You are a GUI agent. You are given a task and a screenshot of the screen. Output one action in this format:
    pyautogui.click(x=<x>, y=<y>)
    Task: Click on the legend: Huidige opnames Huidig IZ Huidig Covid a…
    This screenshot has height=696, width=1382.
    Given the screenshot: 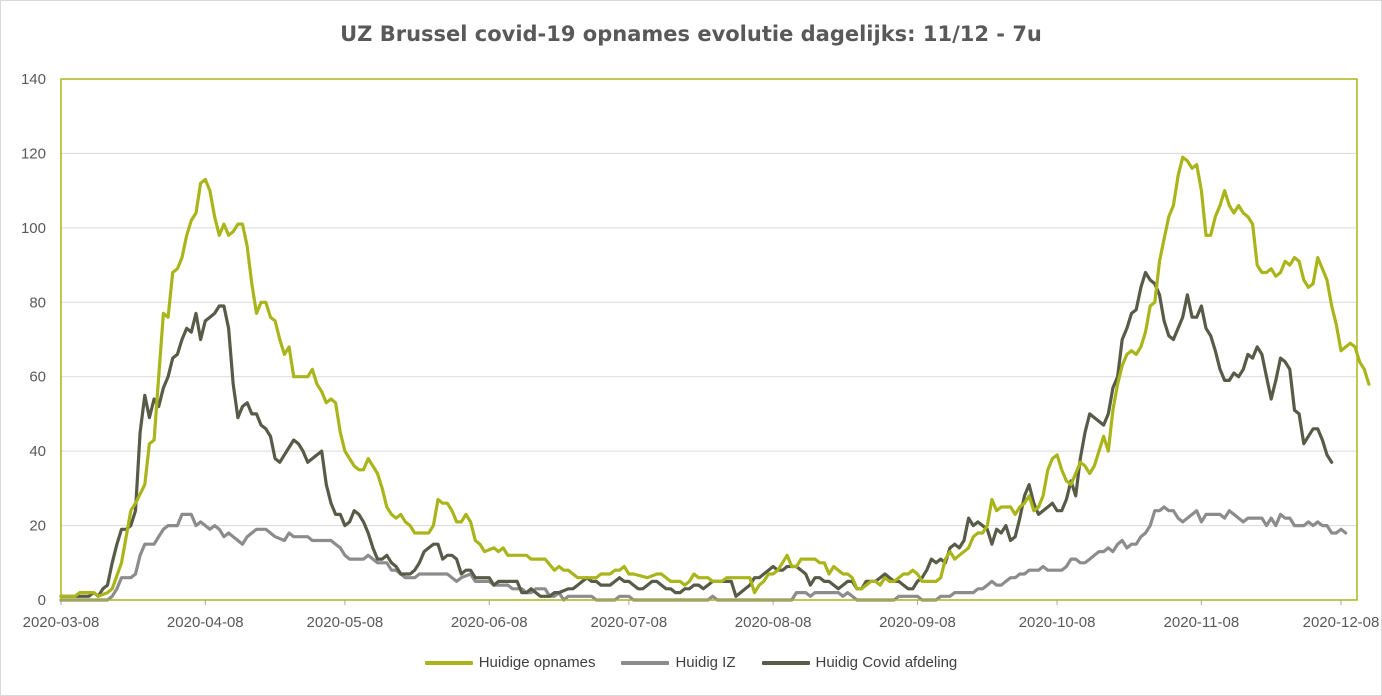 What is the action you would take?
    pyautogui.click(x=691, y=662)
    